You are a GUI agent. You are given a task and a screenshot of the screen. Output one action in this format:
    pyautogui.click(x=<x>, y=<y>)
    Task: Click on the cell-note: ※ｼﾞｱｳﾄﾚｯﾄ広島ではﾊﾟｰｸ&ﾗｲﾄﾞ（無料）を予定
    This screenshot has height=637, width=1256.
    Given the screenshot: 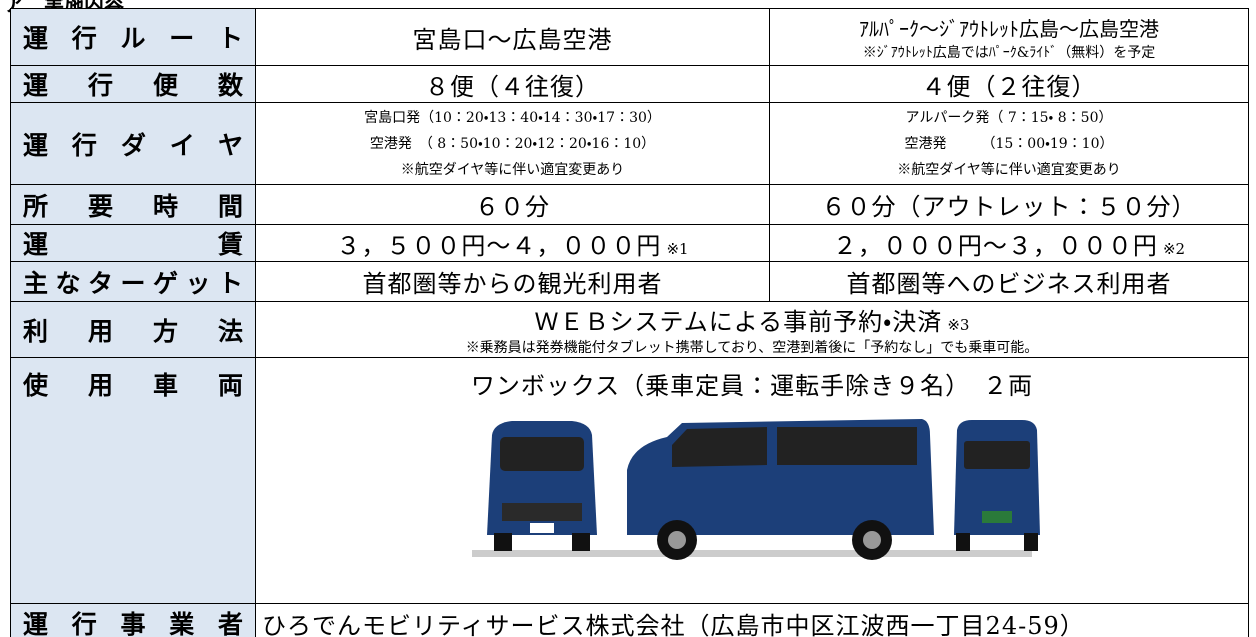 What is the action you would take?
    pyautogui.click(x=1009, y=52)
    